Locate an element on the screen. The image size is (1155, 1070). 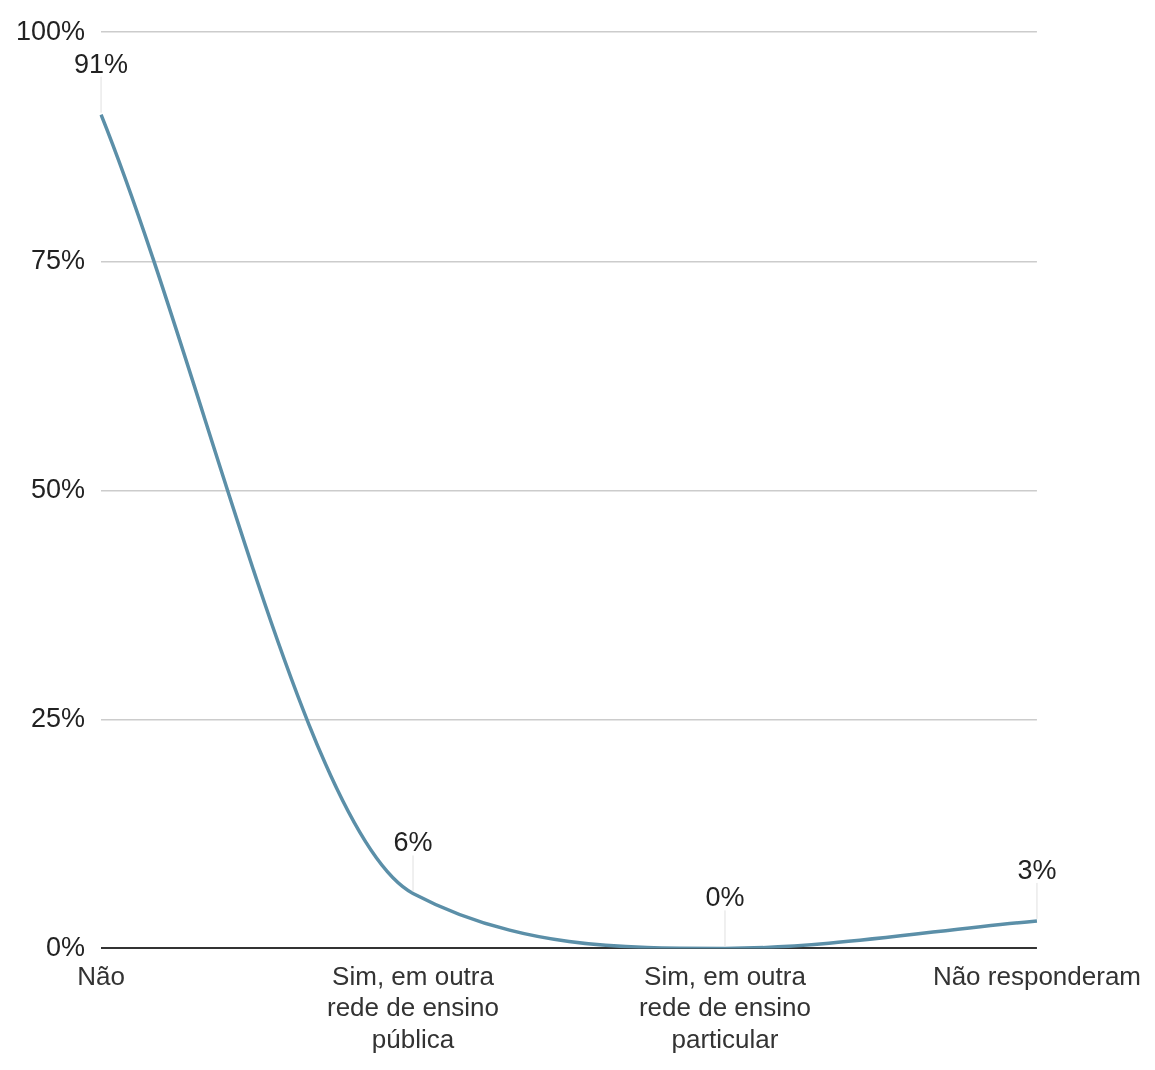
y-tick-label: 25% is located at coordinates (58, 717).